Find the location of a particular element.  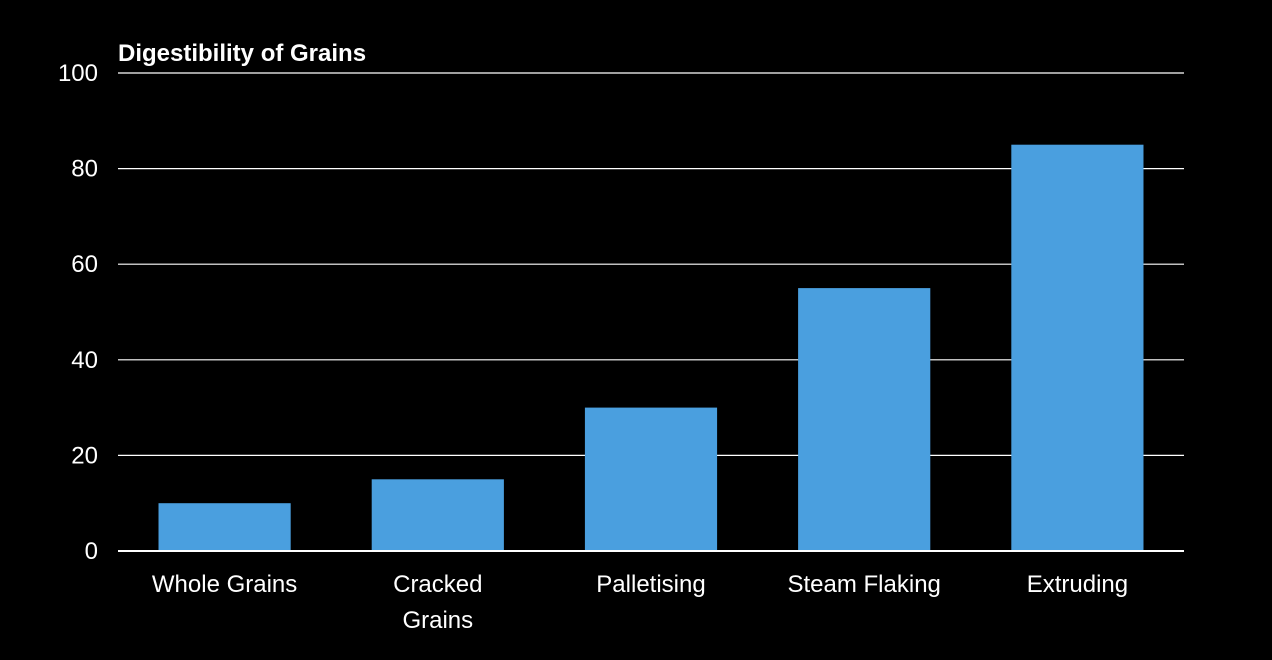

y-tick-label-20: 20 is located at coordinates (84, 455).